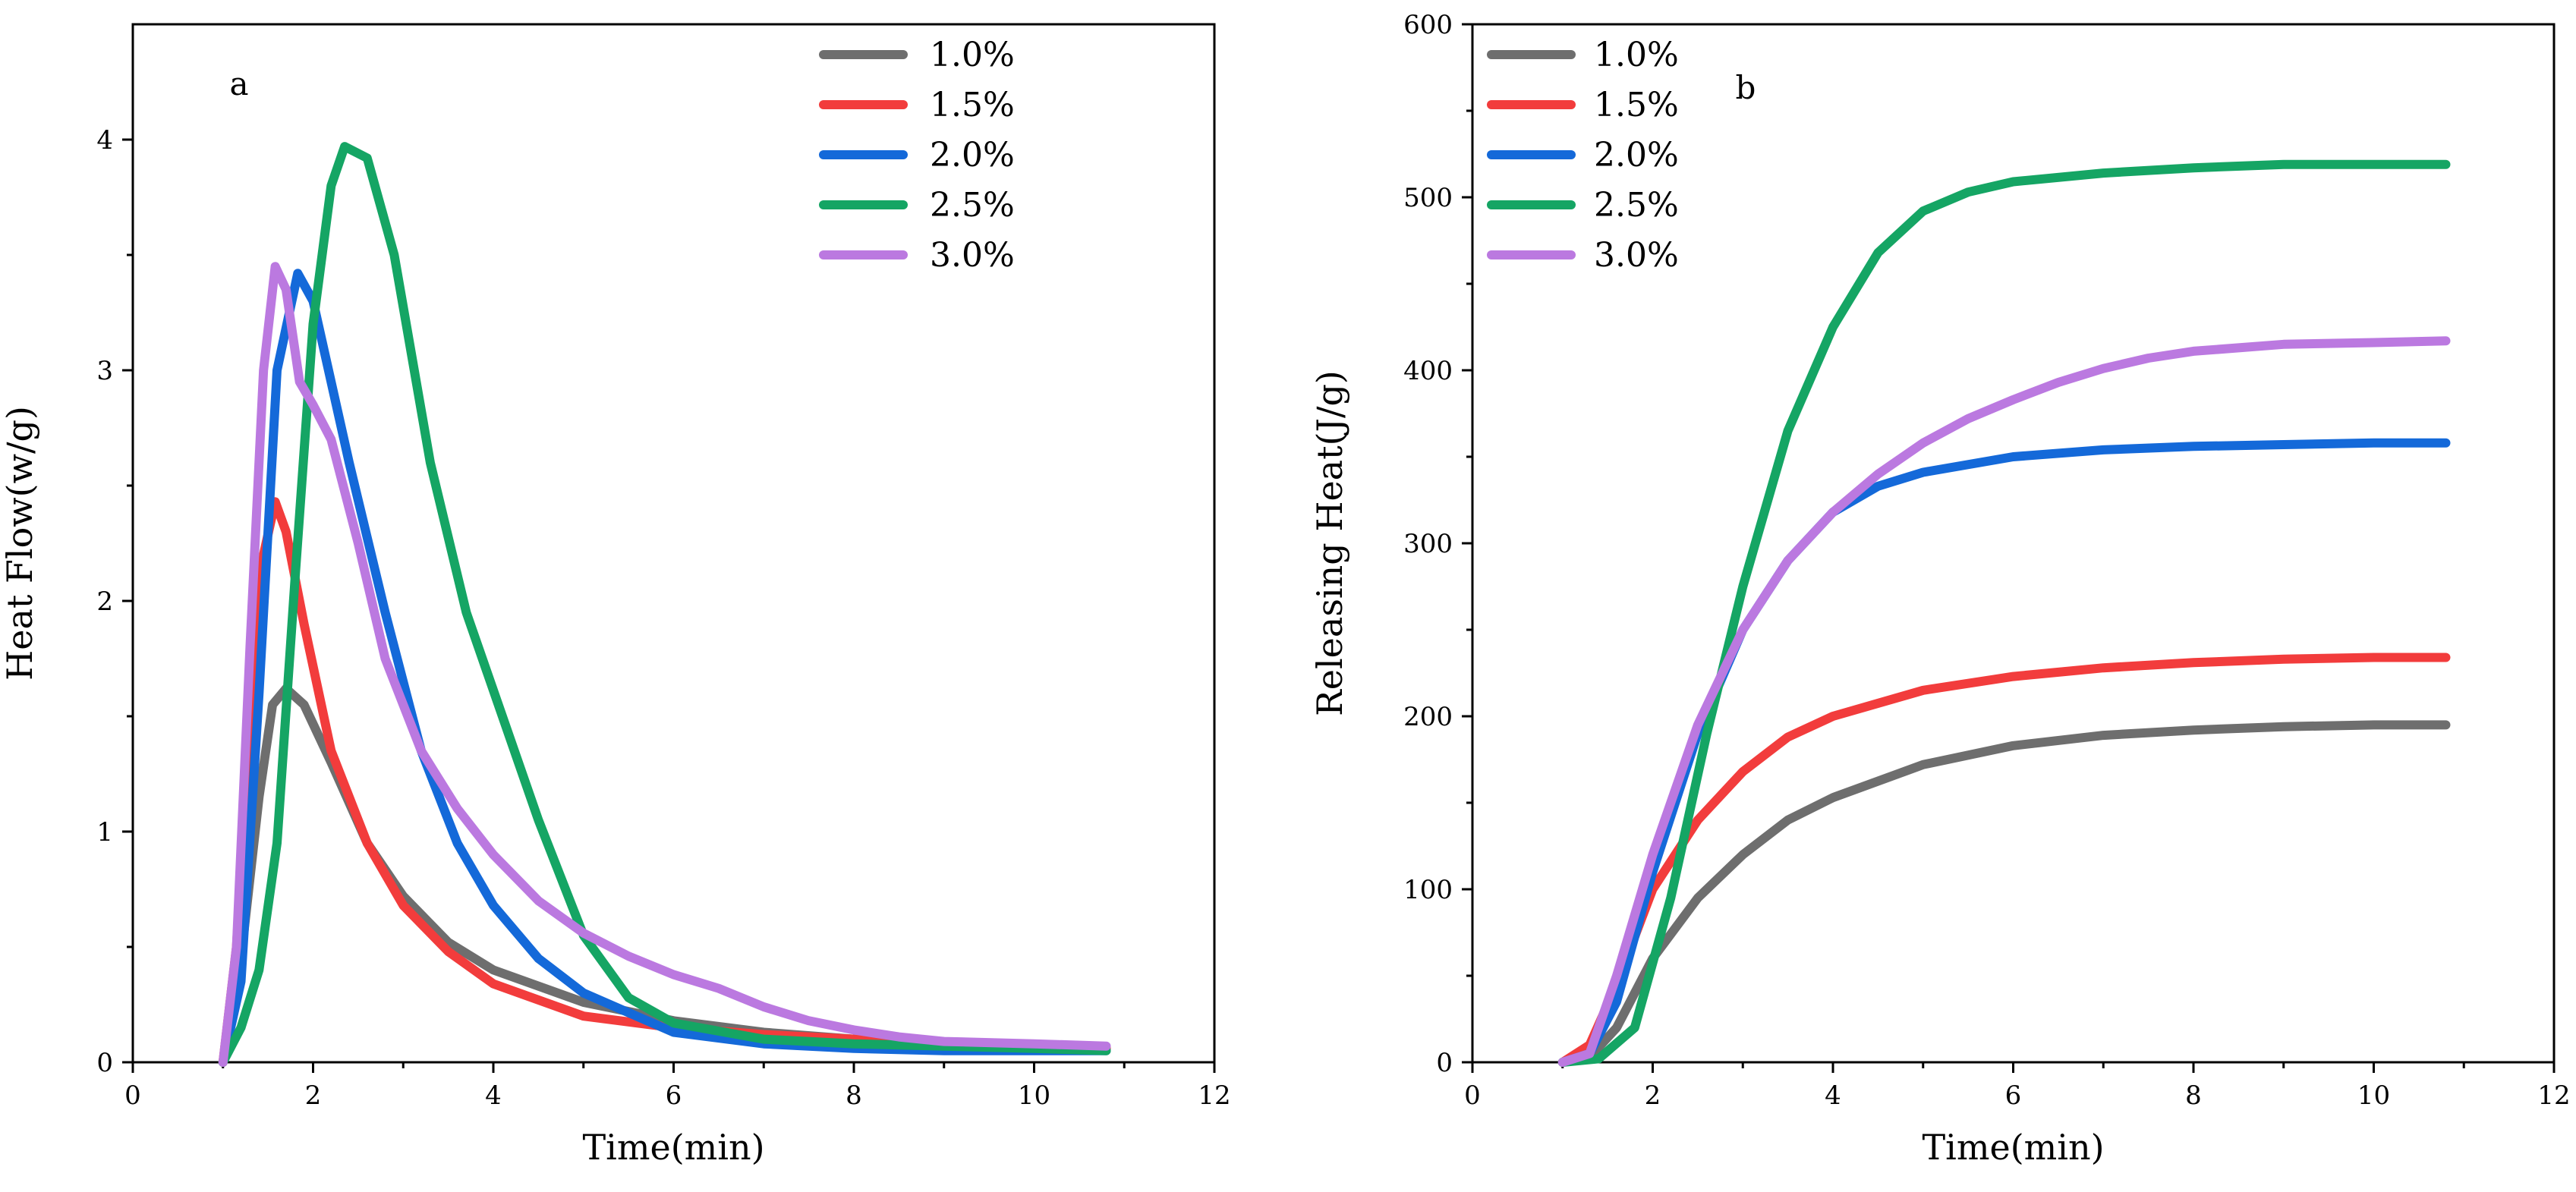 This screenshot has width=2576, height=1192. I want to click on y-axis-title: Releasing Heat(J/g), so click(1329, 543).